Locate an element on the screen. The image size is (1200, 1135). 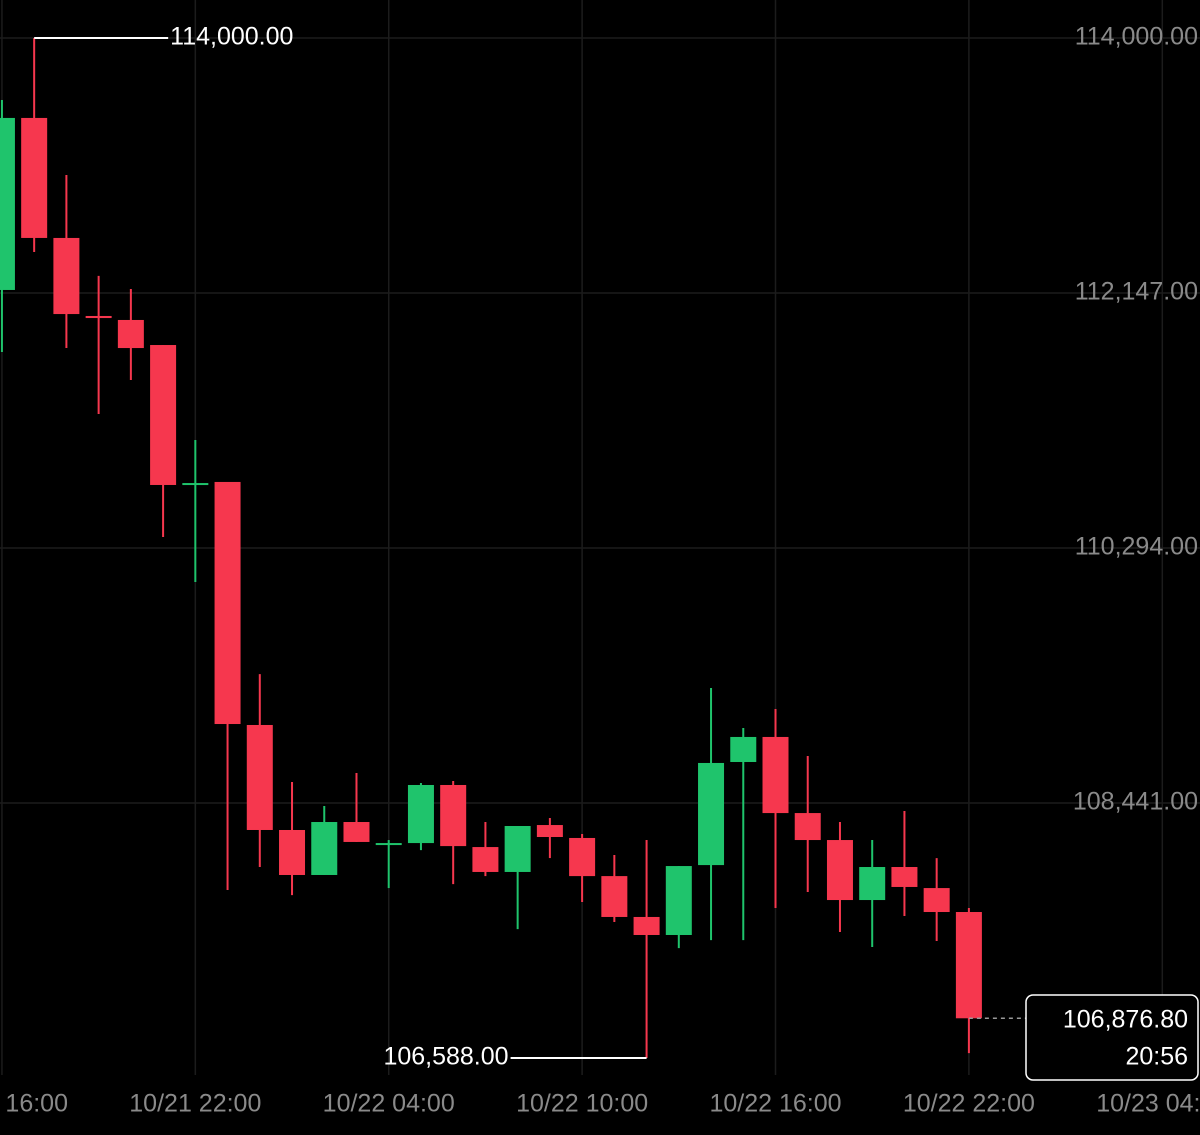
annotation-label: 114,000.00 is located at coordinates (231, 37).